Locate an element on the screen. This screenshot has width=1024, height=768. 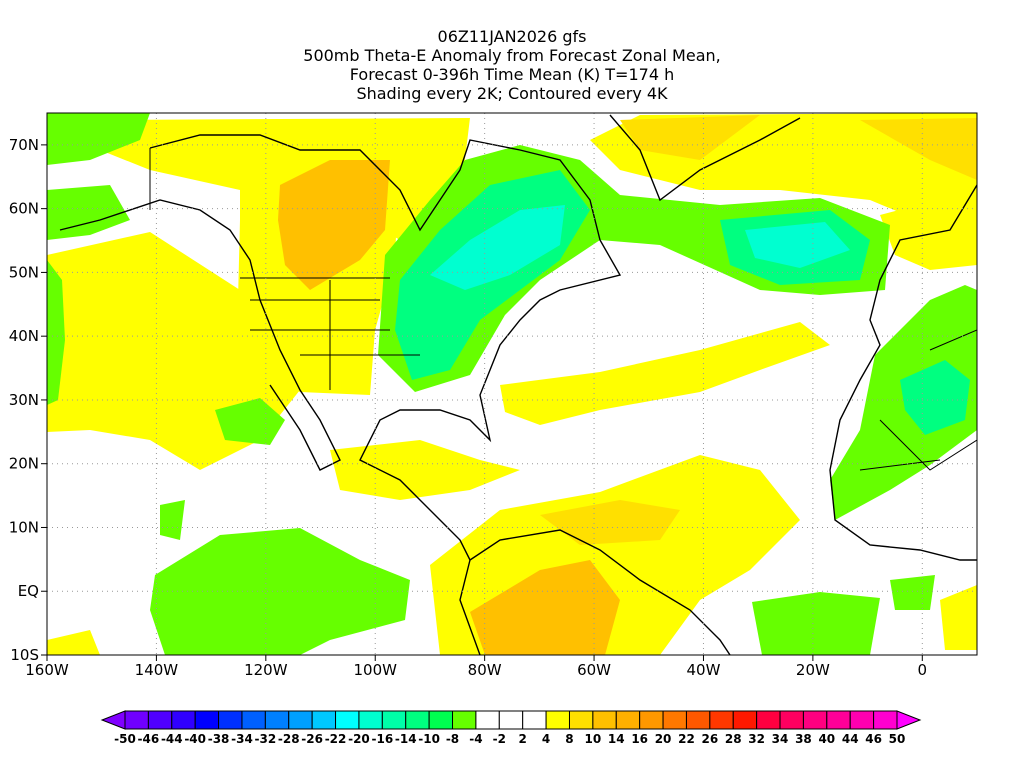
x-tick-label: 120W is located at coordinates (266, 670).